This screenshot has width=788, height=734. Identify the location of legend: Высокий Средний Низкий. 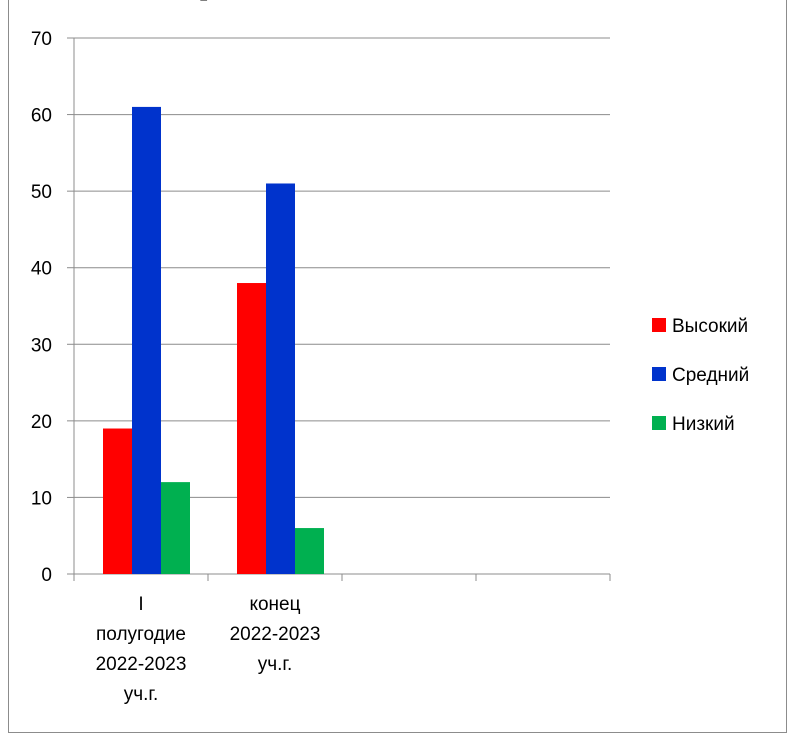
(700, 375).